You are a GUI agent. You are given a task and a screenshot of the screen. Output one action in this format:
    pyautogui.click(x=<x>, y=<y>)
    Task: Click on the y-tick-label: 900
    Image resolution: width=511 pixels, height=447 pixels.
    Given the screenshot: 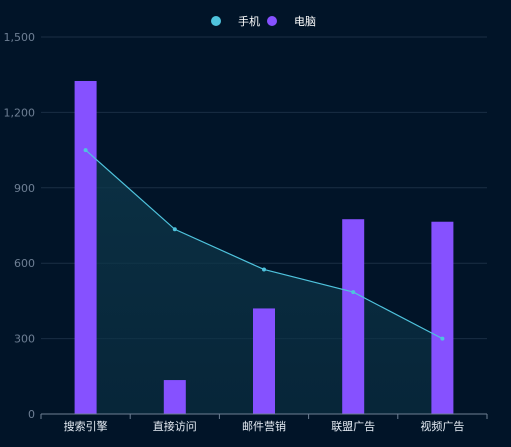 What is the action you would take?
    pyautogui.click(x=24, y=188)
    